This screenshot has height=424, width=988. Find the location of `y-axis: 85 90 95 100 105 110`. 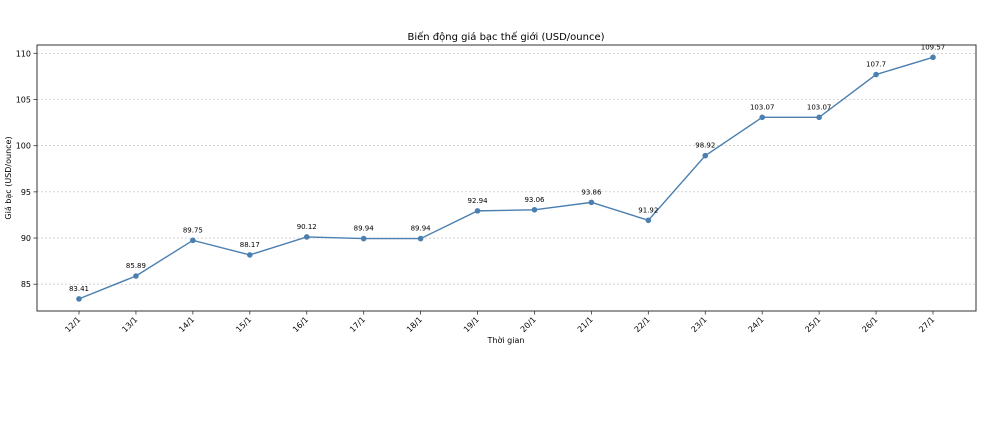

y-axis: 85 90 95 100 105 110 is located at coordinates (26, 169).